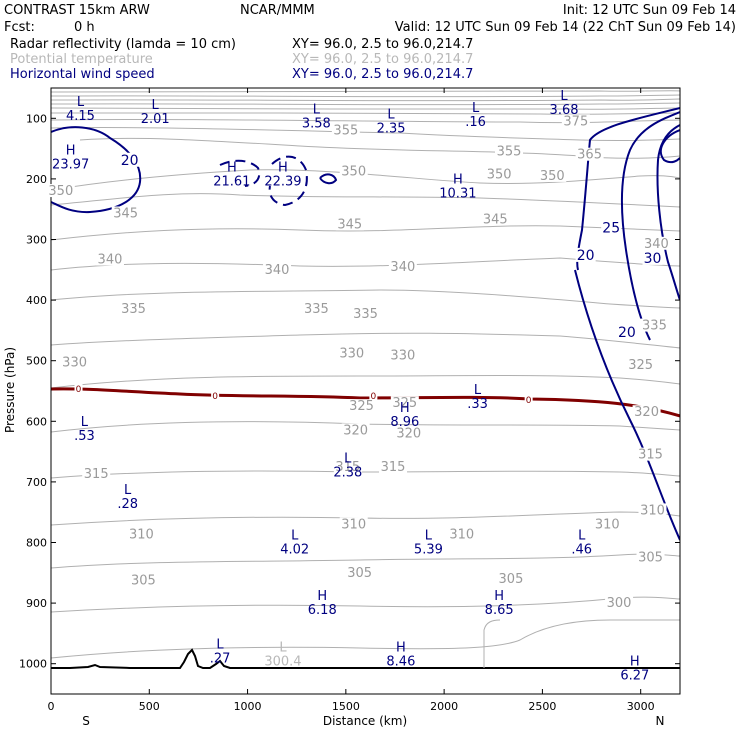 The width and height of the screenshot is (740, 740). Describe the element at coordinates (653, 259) in the screenshot. I see `wind-contour-label: 30` at that location.